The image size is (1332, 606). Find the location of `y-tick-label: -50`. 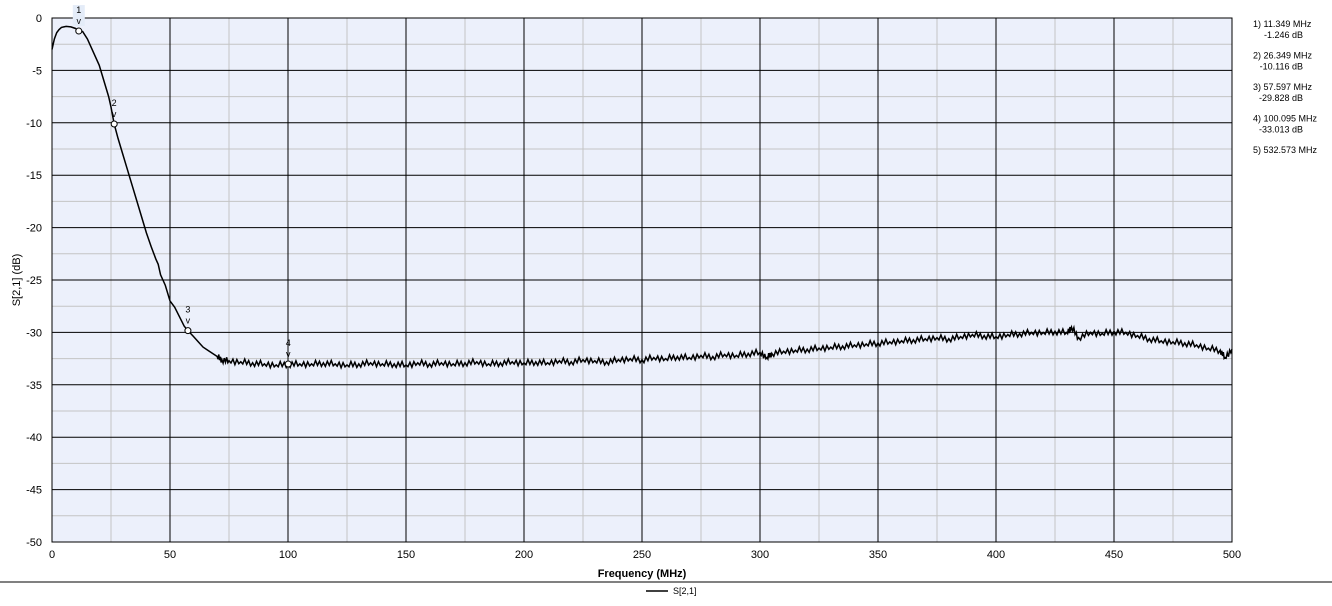

y-tick-label: -50 is located at coordinates (34, 543).